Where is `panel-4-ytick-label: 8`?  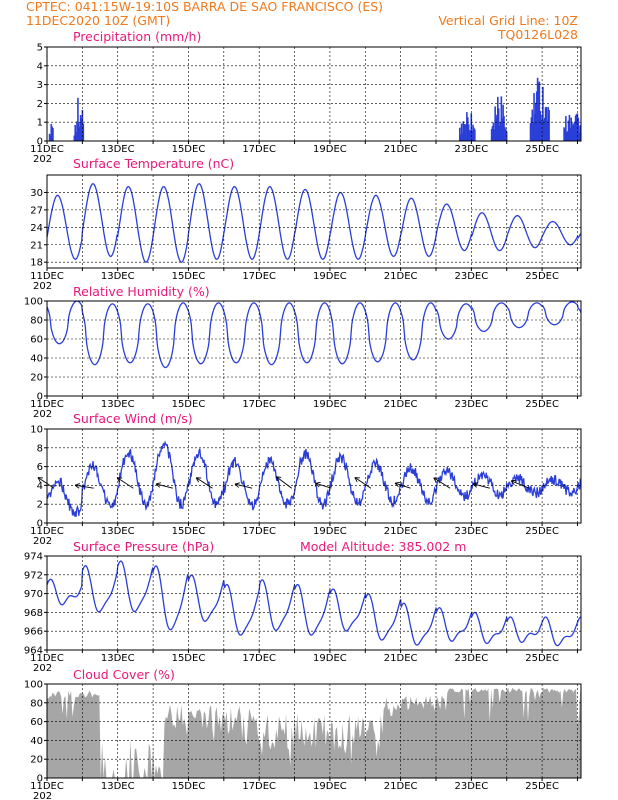
panel-4-ytick-label: 8 is located at coordinates (40, 448).